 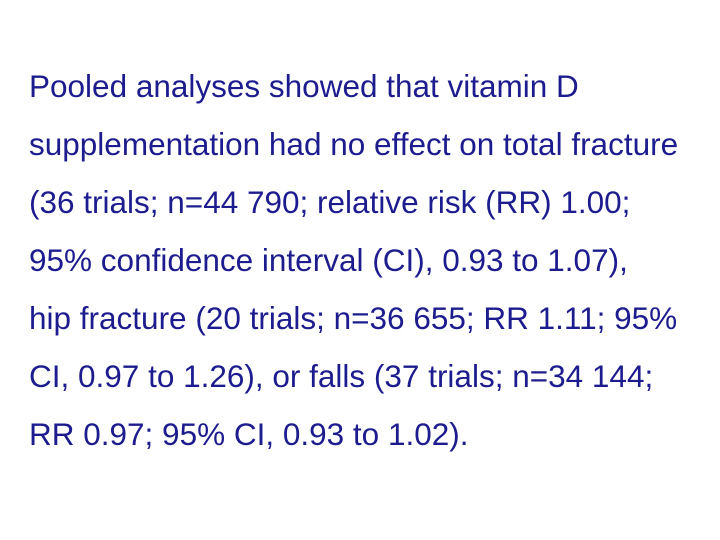 I want to click on text-line: Pooled analyses showed that vitamin D, so click(x=304, y=86).